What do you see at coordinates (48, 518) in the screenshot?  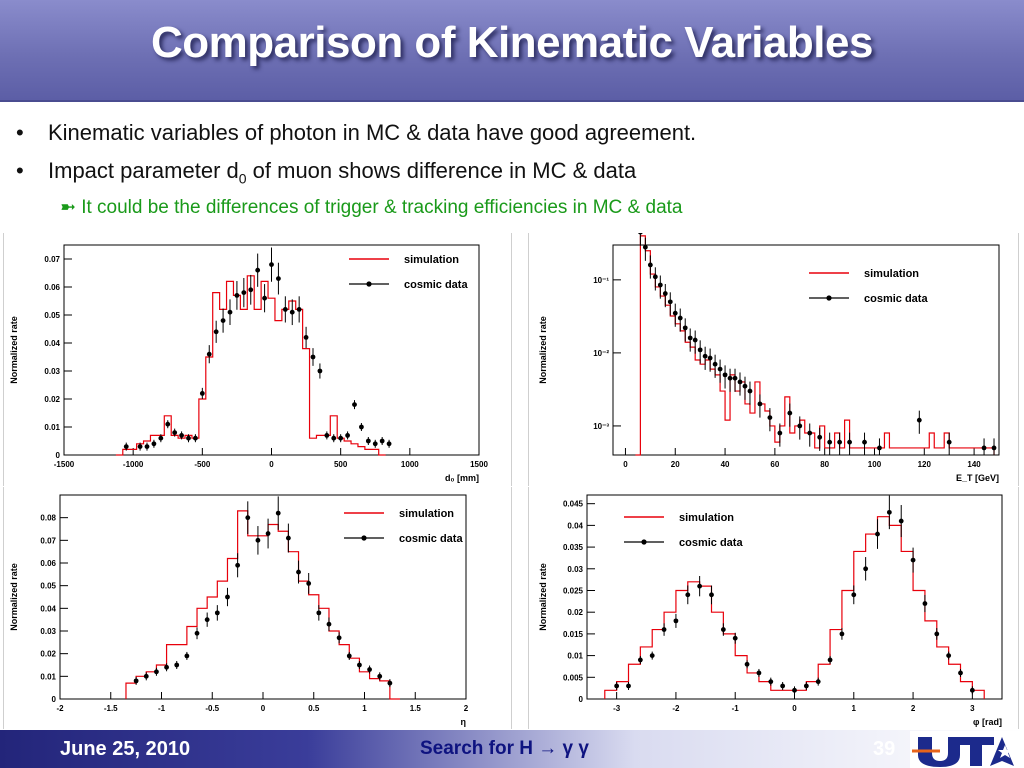 I see `y-tick-label: 0.08` at bounding box center [48, 518].